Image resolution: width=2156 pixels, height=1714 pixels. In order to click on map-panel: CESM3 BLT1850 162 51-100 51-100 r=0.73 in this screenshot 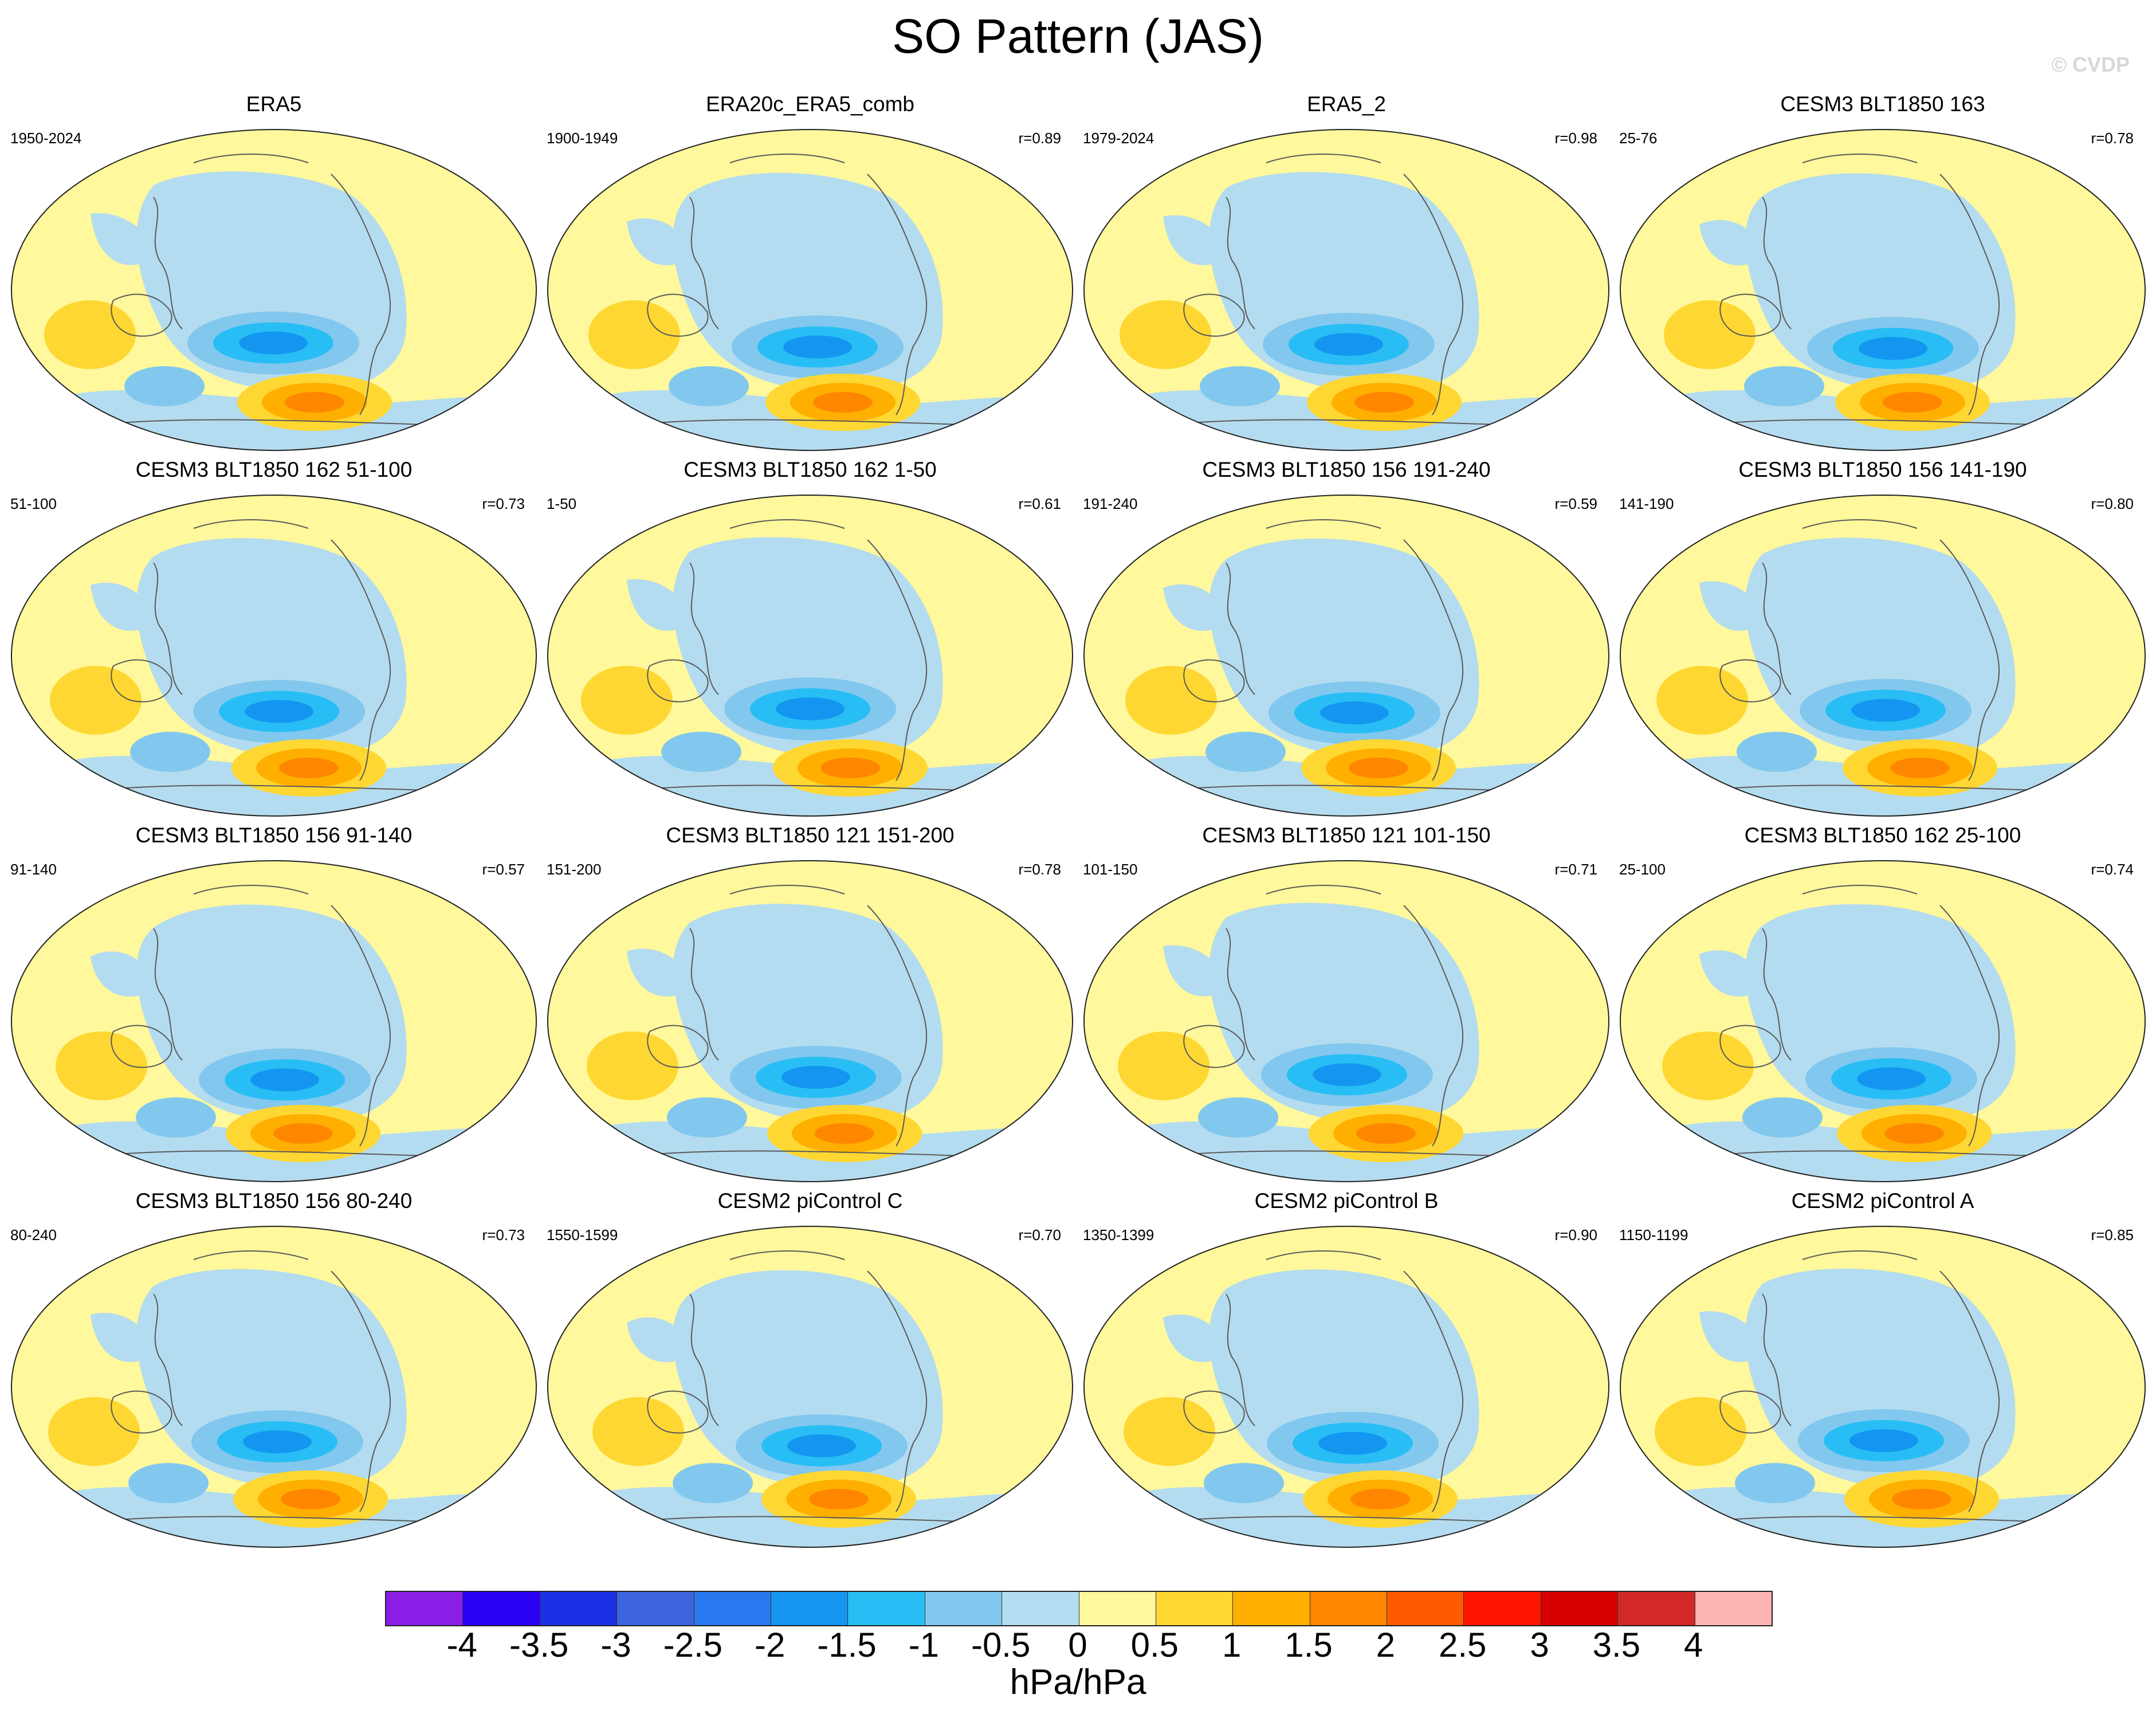, I will do `click(274, 639)`.